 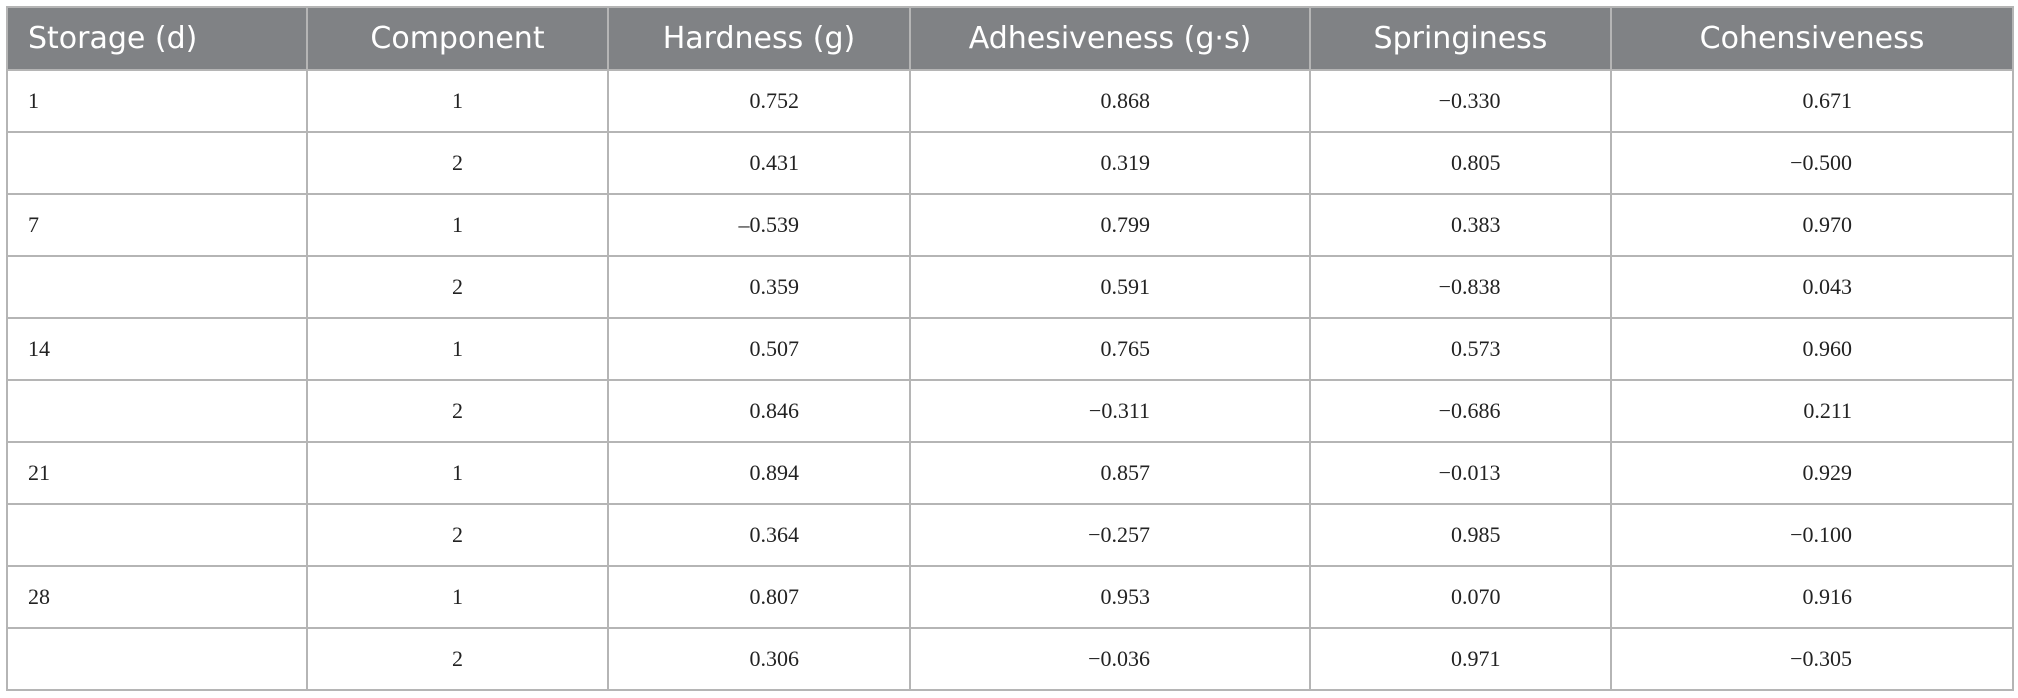 What do you see at coordinates (1827, 224) in the screenshot?
I see `cell-value: 0.970` at bounding box center [1827, 224].